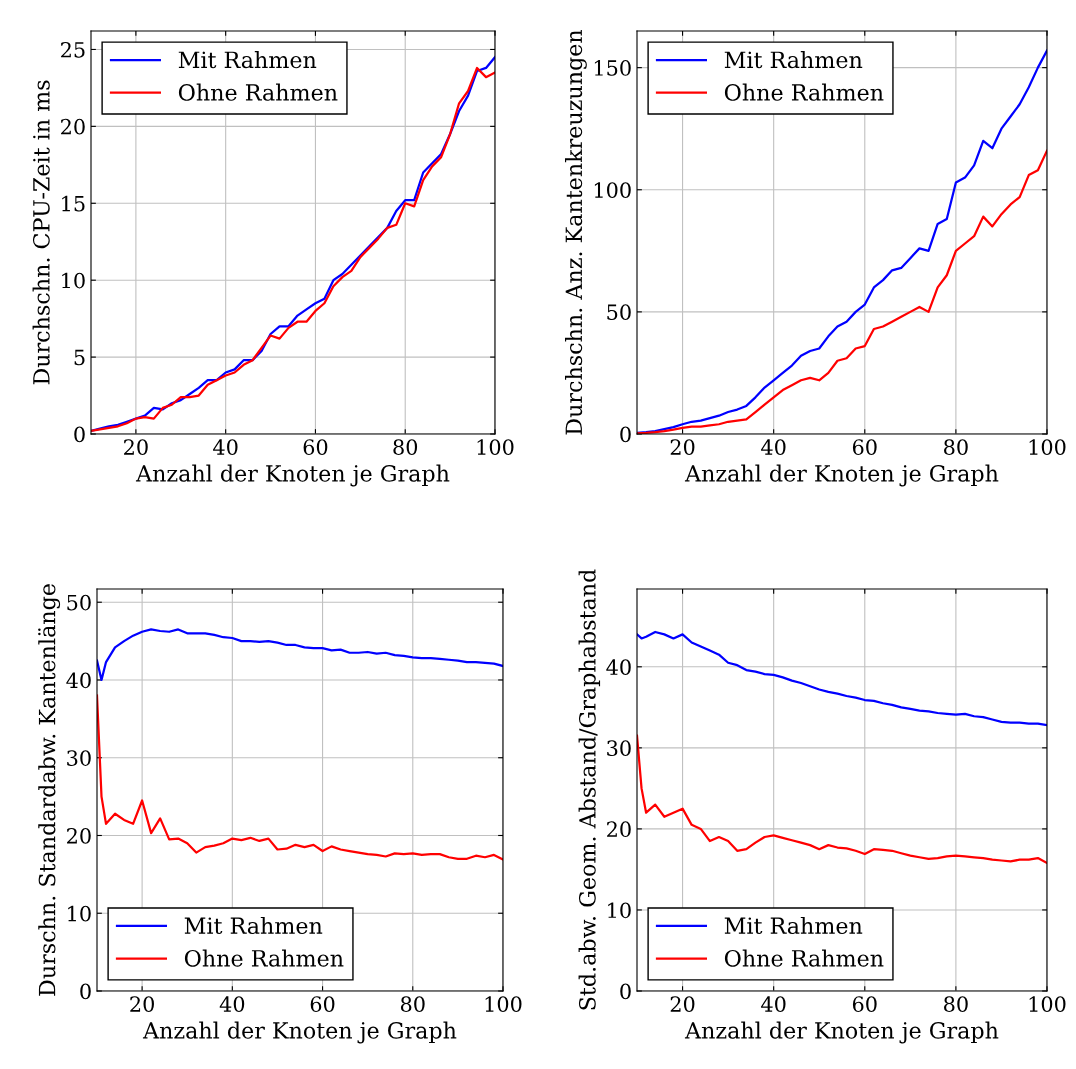  What do you see at coordinates (49, 790) in the screenshot?
I see `y-axis-title: Durschn. Standardabw. Kantenlänge` at bounding box center [49, 790].